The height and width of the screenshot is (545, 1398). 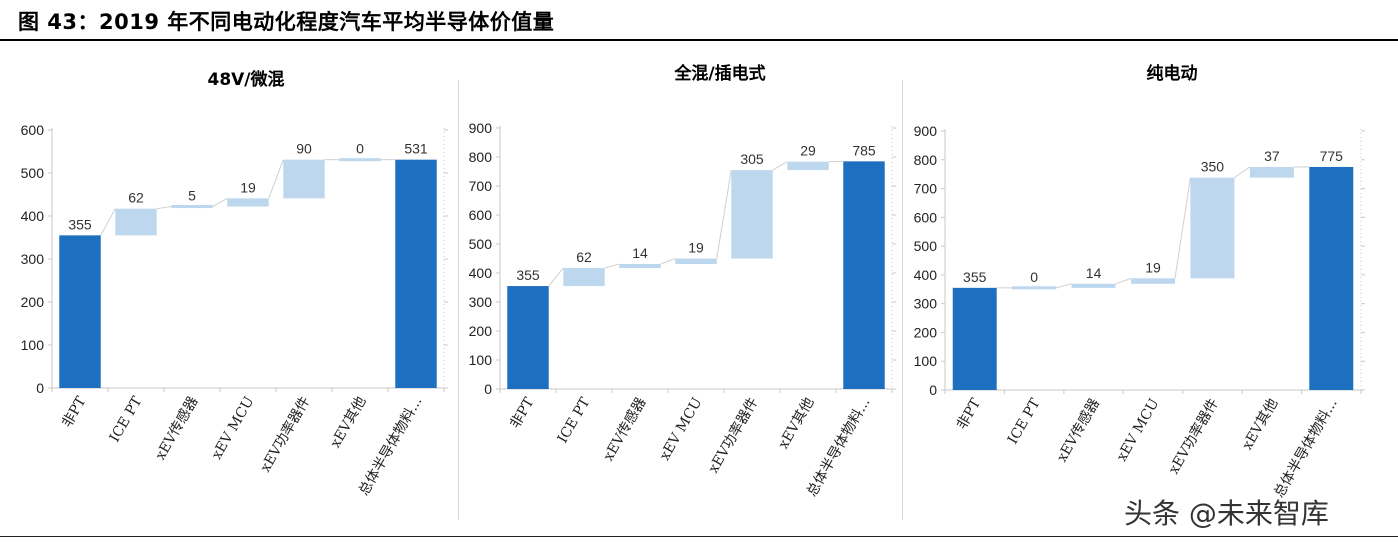 I want to click on y-tick-label: 500, so click(x=926, y=246).